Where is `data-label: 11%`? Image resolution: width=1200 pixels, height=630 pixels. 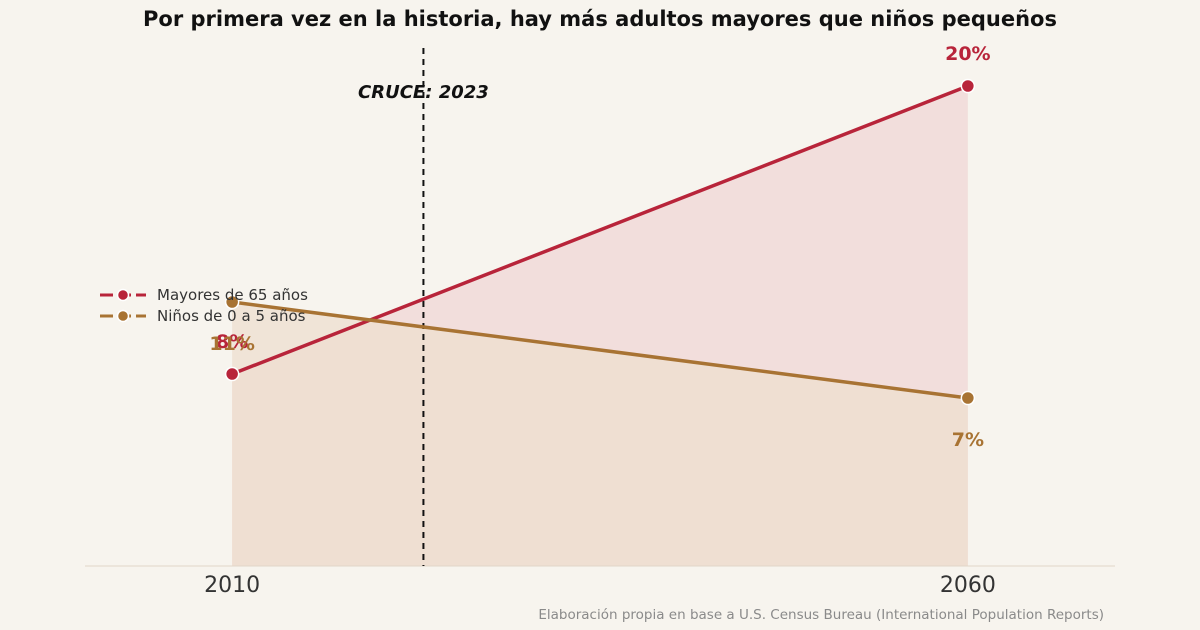 data-label: 11% is located at coordinates (231, 344).